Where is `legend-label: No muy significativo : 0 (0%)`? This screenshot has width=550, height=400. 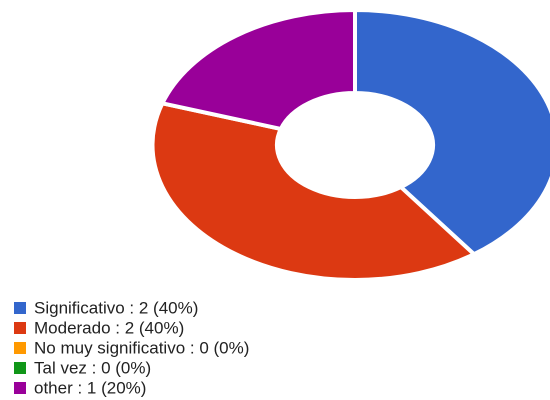 legend-label: No muy significativo : 0 (0%) is located at coordinates (141, 347).